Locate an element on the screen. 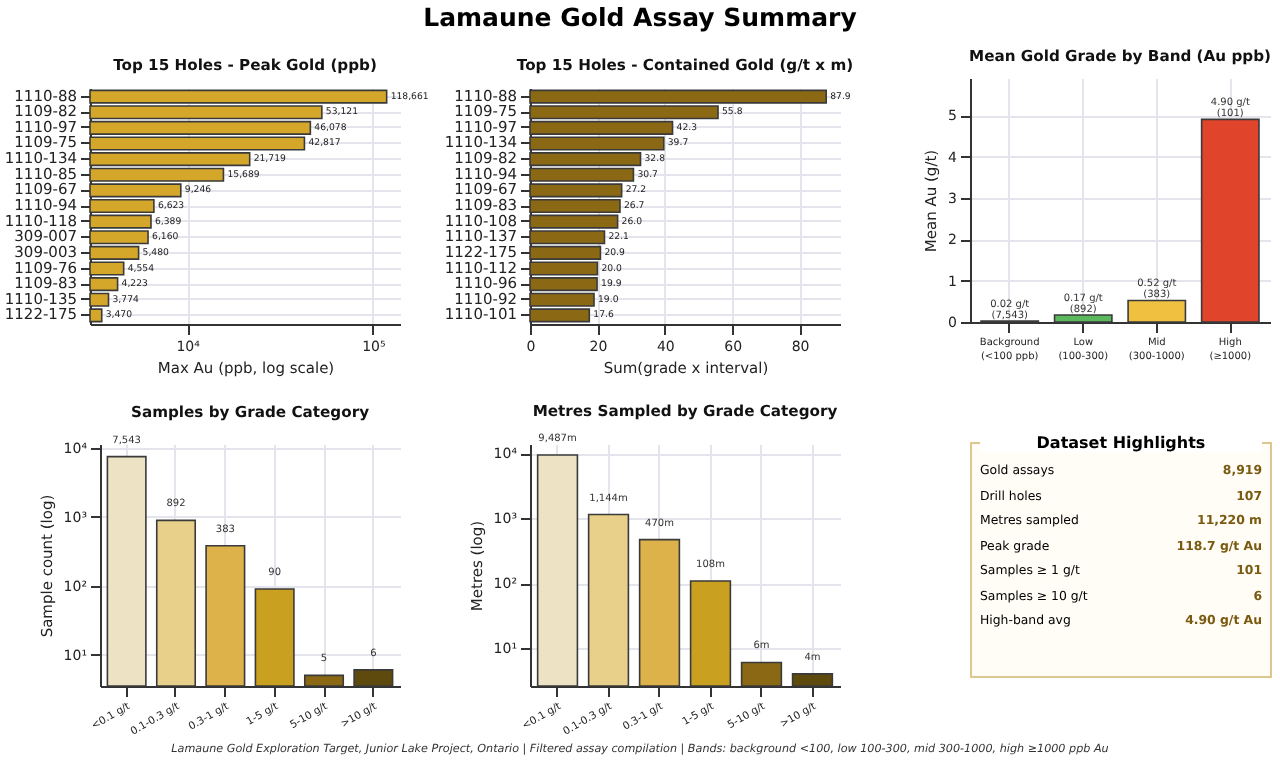 The width and height of the screenshot is (1280, 768). text: Lamaune Gold Assay Summary is located at coordinates (640, 17).